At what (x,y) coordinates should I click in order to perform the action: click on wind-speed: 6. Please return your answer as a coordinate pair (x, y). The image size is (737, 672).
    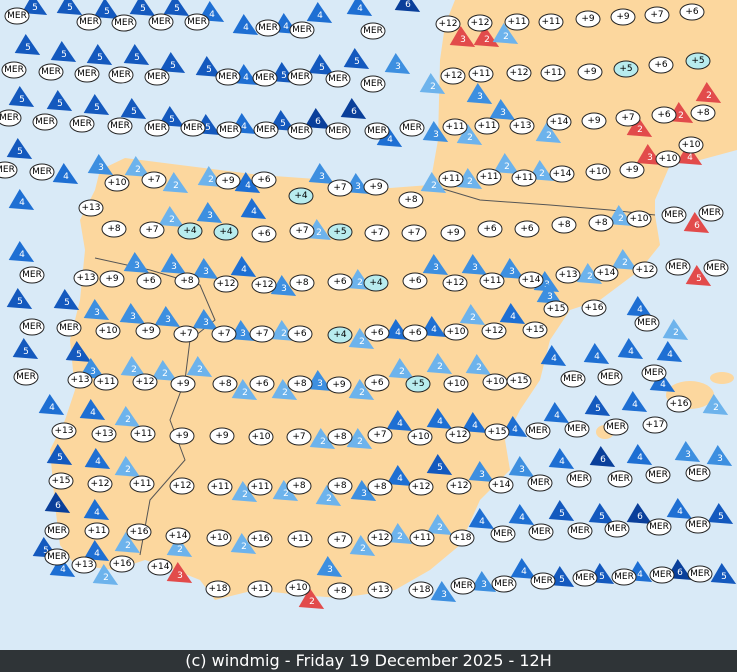
    Looking at the image, I should click on (680, 573).